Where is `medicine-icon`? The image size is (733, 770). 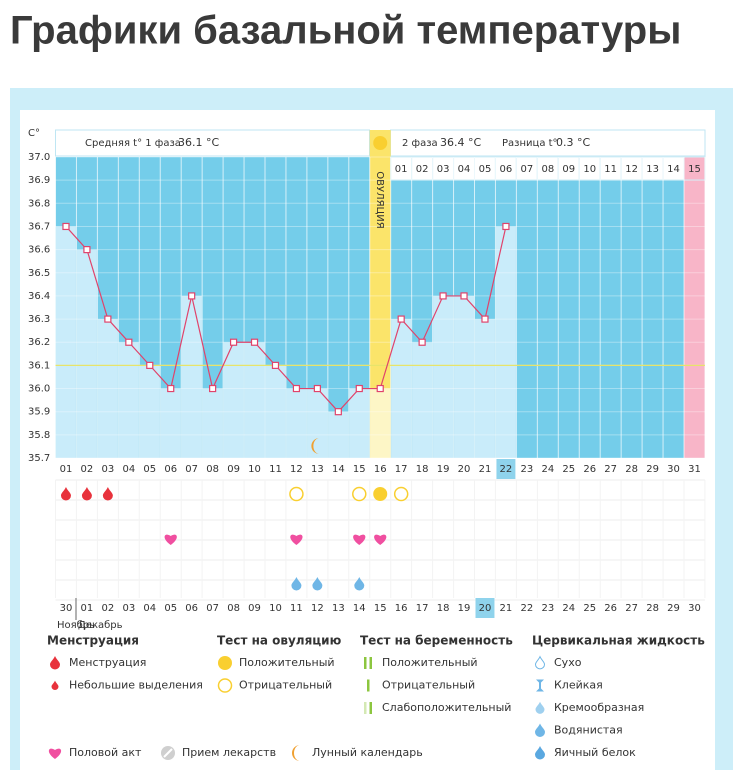
medicine-icon is located at coordinates (168, 753).